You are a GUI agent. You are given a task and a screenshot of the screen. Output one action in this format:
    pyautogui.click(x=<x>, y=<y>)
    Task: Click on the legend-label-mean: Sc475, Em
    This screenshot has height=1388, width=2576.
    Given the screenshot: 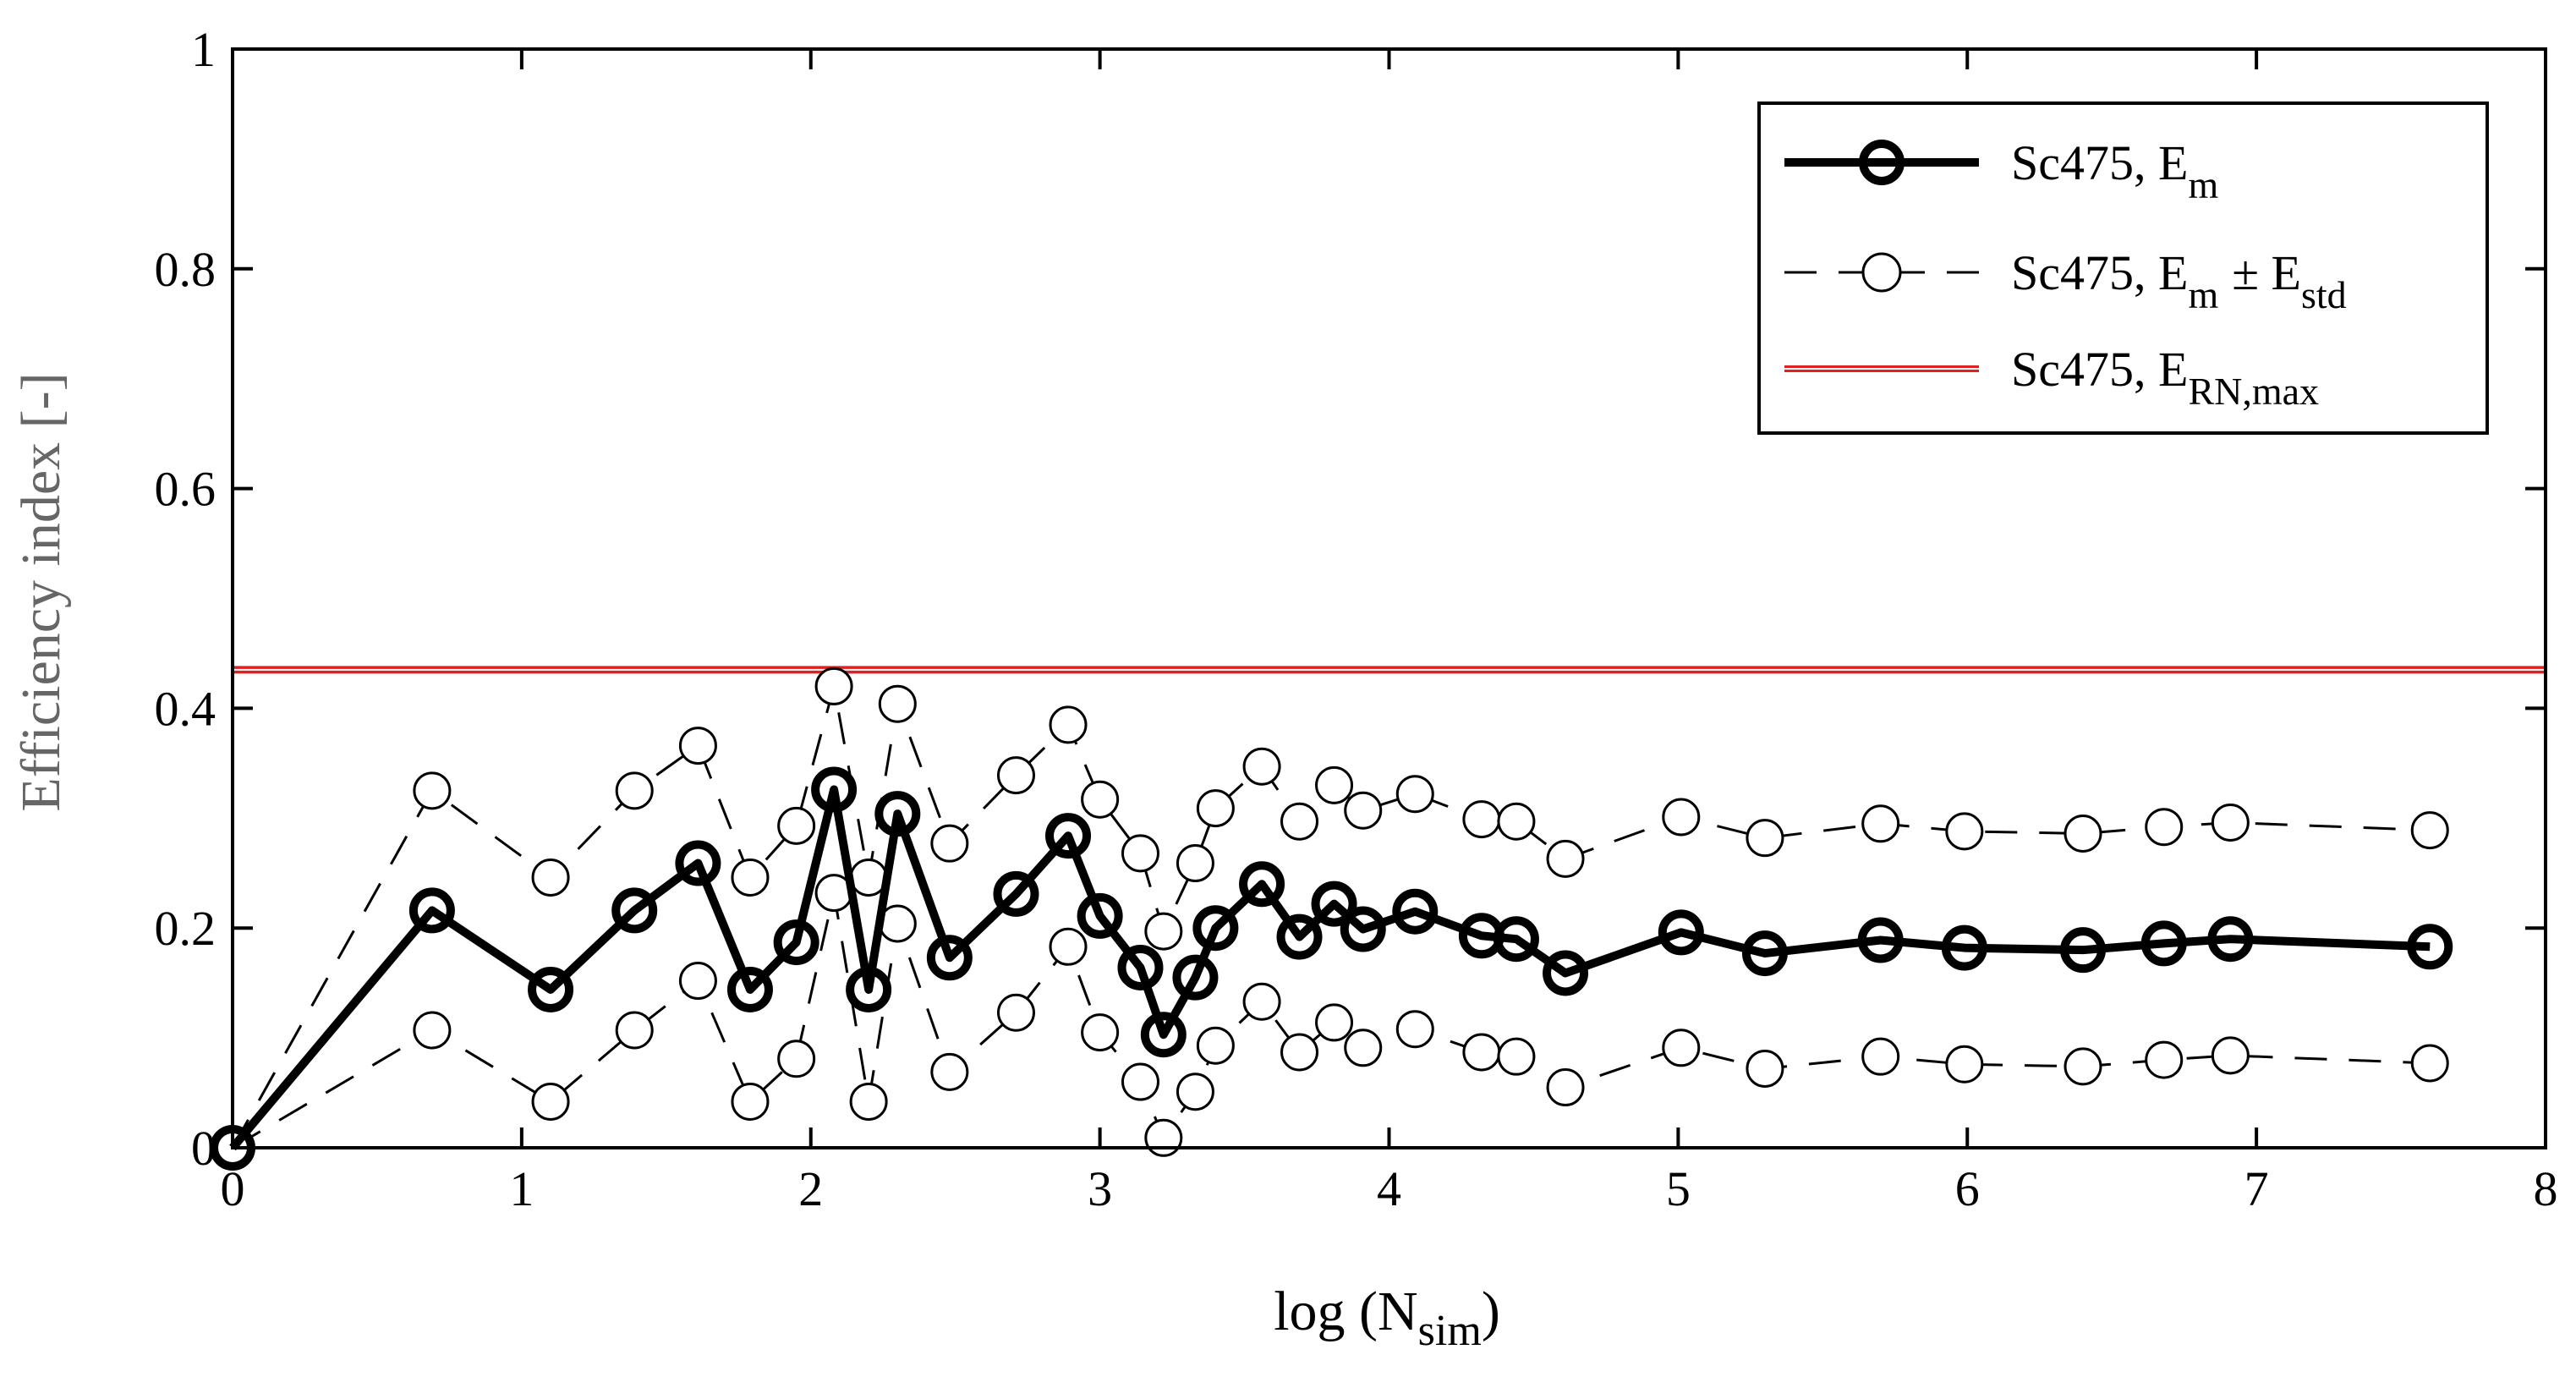 What is the action you would take?
    pyautogui.click(x=2114, y=170)
    